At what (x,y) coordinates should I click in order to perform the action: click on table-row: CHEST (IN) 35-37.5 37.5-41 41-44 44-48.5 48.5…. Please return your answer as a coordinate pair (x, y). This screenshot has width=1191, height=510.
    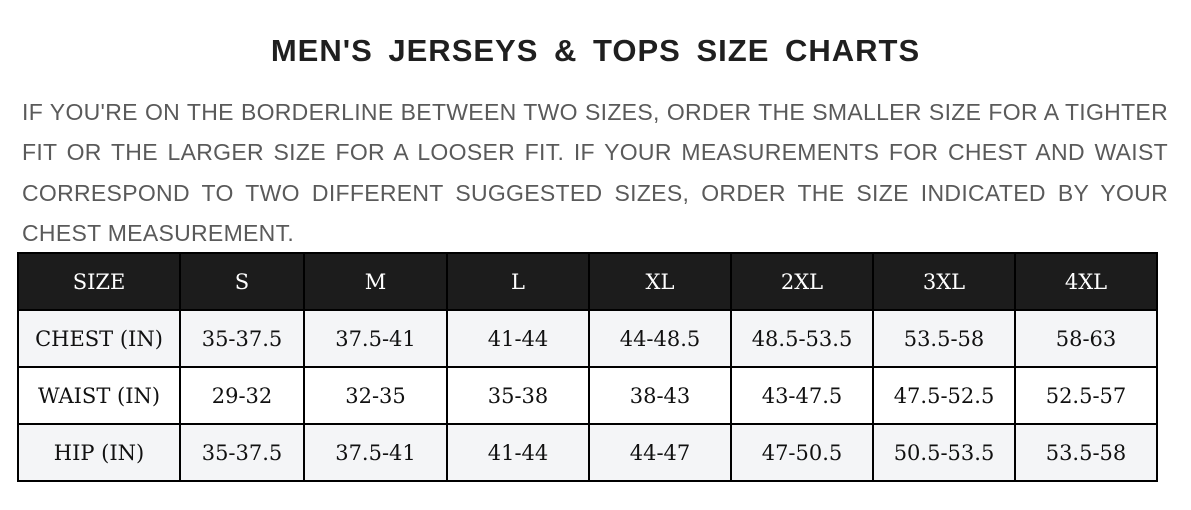
    Looking at the image, I should click on (587, 338).